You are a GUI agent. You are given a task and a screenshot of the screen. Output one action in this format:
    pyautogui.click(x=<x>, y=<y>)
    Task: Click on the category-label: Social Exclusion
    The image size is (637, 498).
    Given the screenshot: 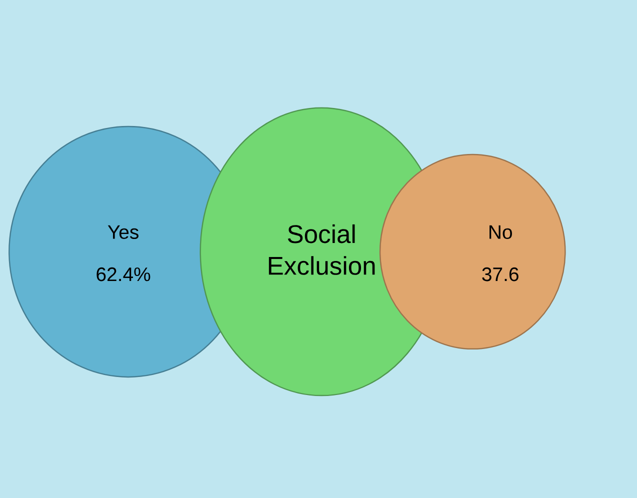 What is the action you would take?
    pyautogui.click(x=321, y=249)
    